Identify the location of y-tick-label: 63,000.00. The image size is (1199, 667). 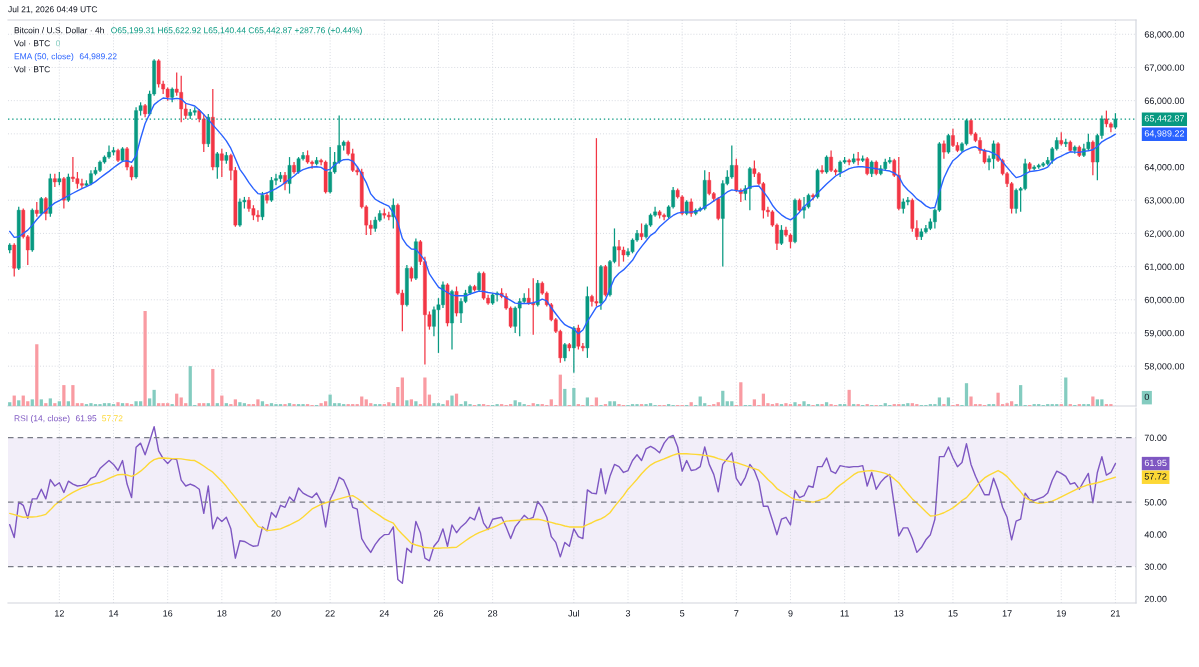
(1164, 201).